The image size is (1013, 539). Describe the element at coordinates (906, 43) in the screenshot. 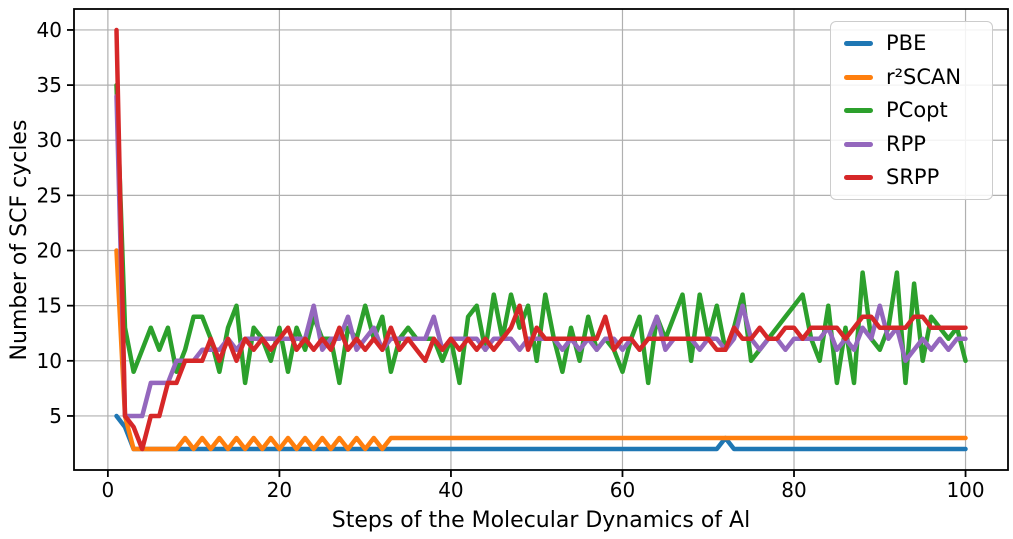

I see `legend-label-PBE: PBE` at that location.